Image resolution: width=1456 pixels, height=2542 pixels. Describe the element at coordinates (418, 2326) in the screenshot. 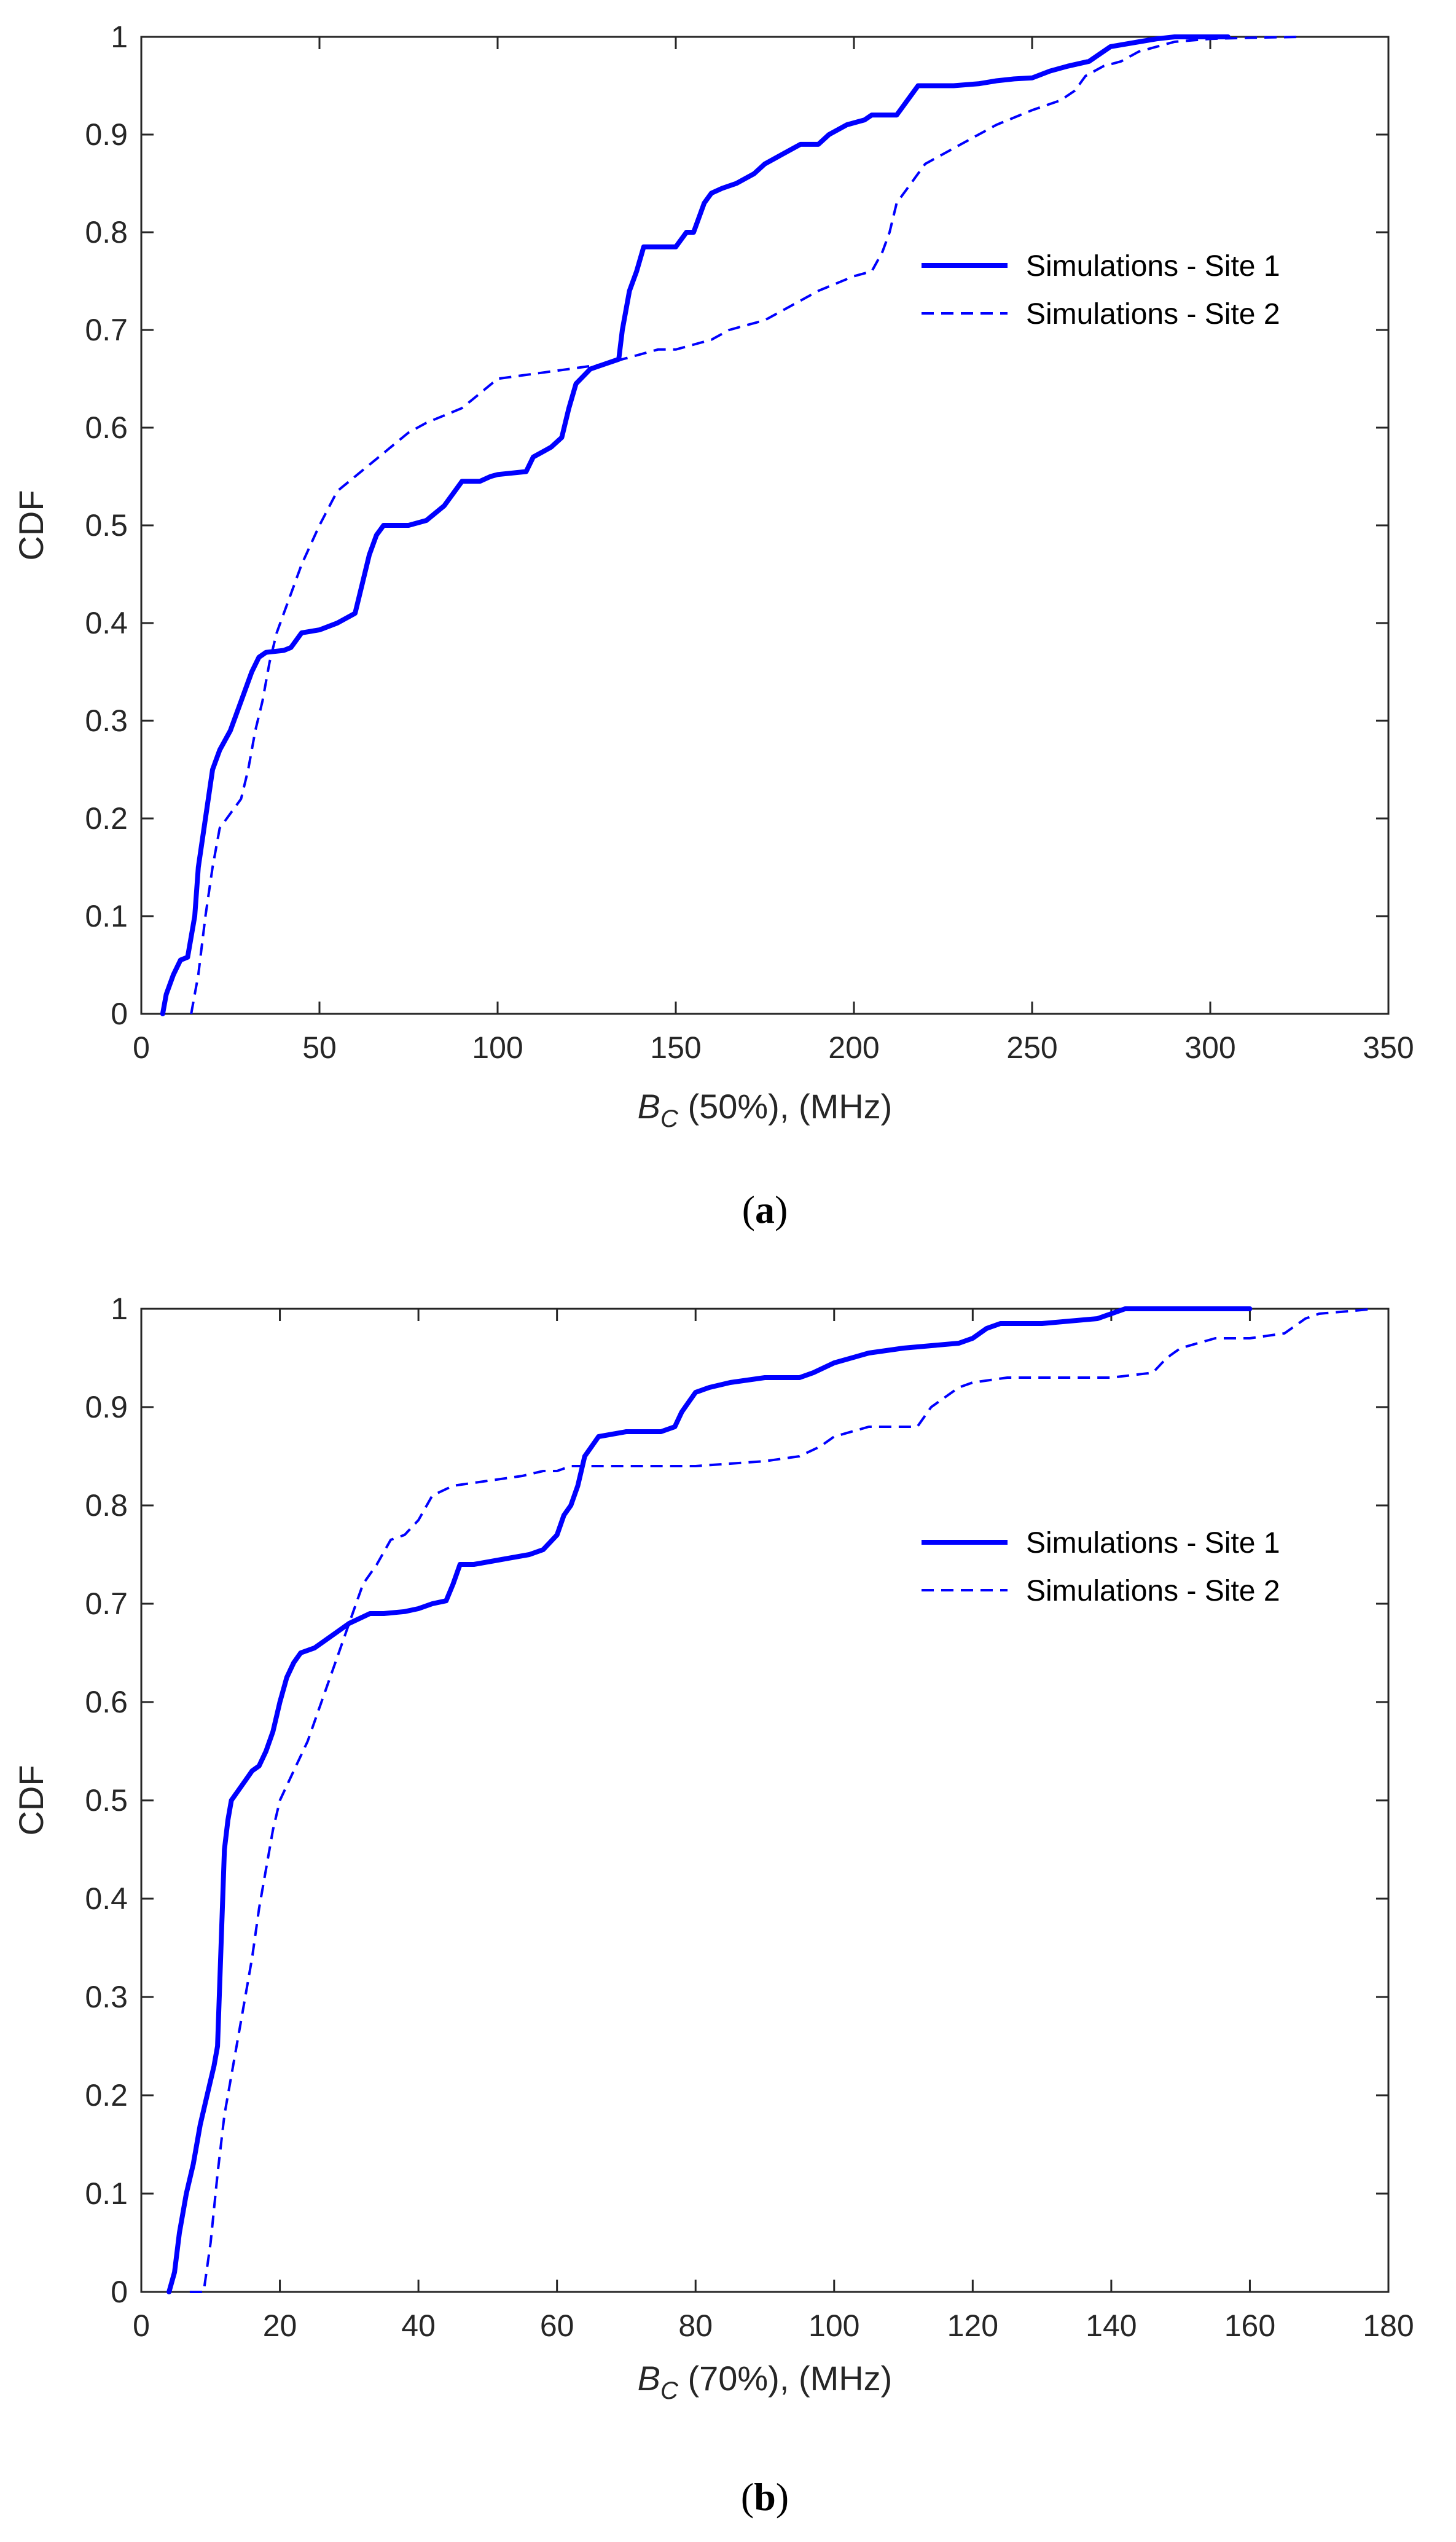

I see `x-tick-label: 40` at that location.